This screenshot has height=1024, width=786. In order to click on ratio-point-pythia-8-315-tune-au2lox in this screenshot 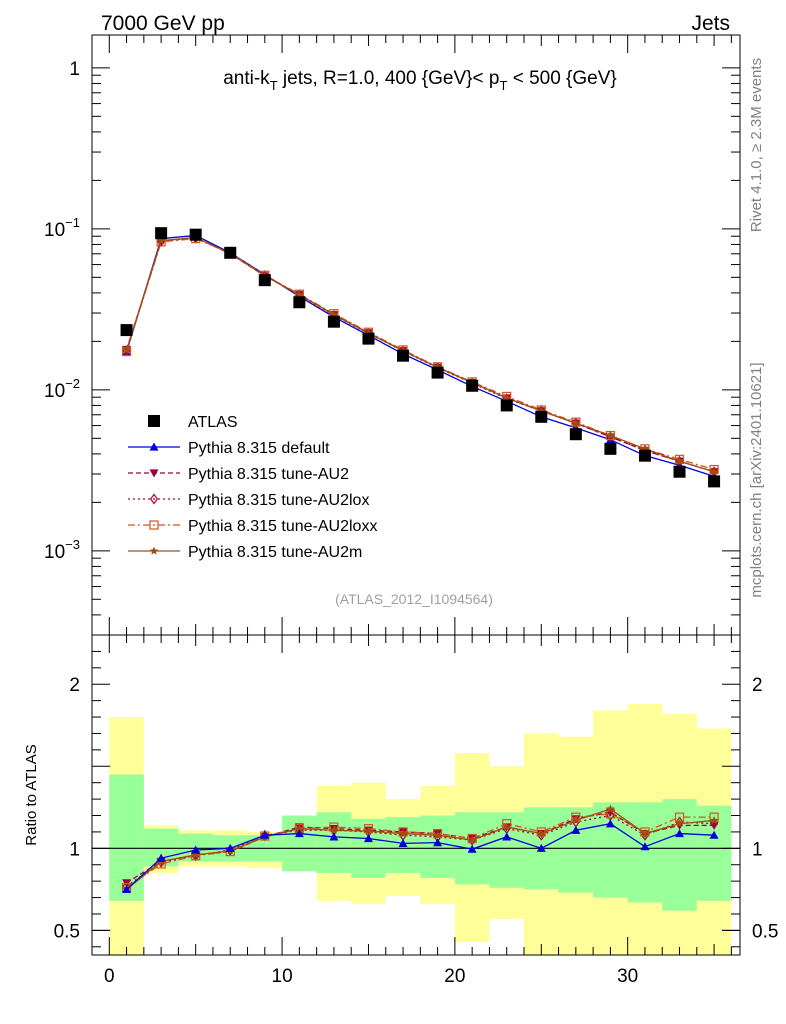, I will do `click(714, 824)`.